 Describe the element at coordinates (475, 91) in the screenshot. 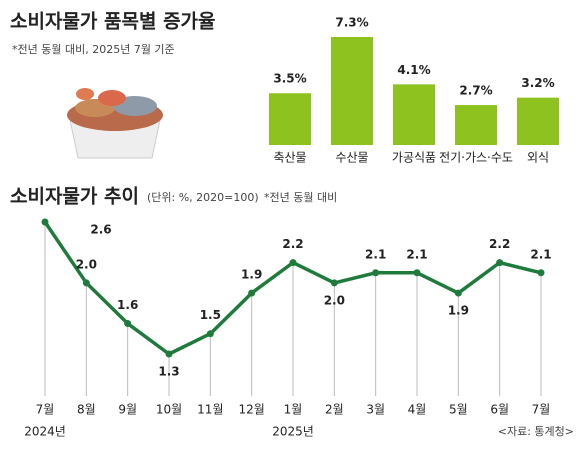

I see `value-label: 2.7%` at that location.